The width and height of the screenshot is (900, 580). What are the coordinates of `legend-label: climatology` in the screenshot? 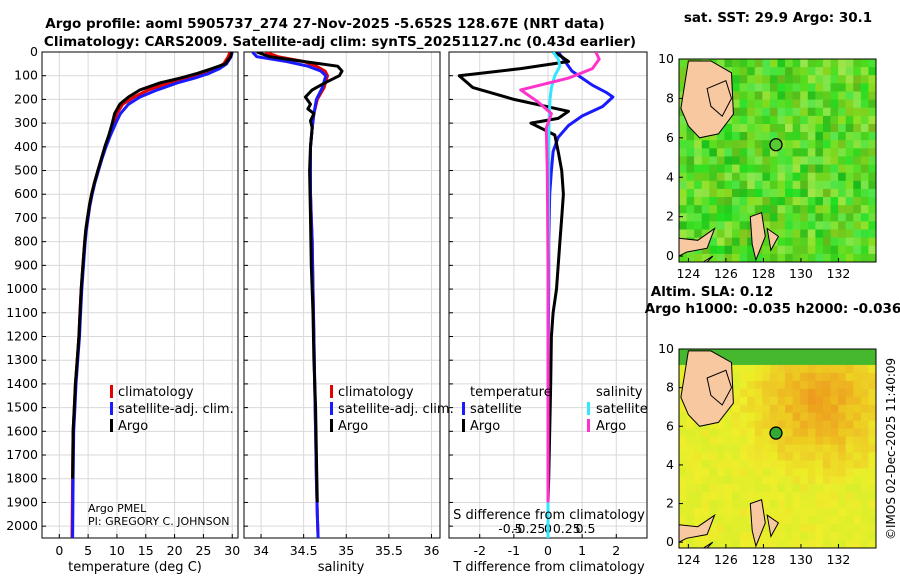 It's located at (376, 392).